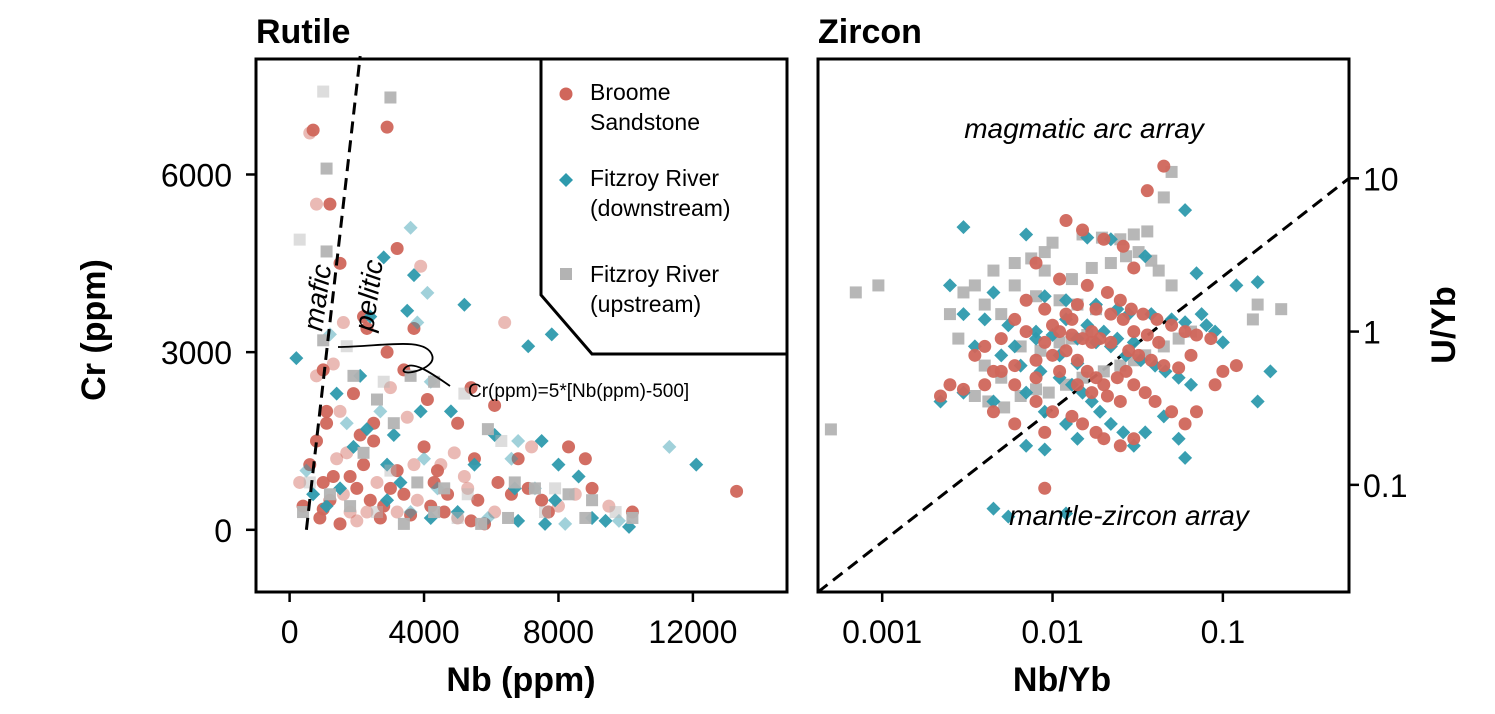  Describe the element at coordinates (566, 180) in the screenshot. I see `legend-marker-downstream` at that location.